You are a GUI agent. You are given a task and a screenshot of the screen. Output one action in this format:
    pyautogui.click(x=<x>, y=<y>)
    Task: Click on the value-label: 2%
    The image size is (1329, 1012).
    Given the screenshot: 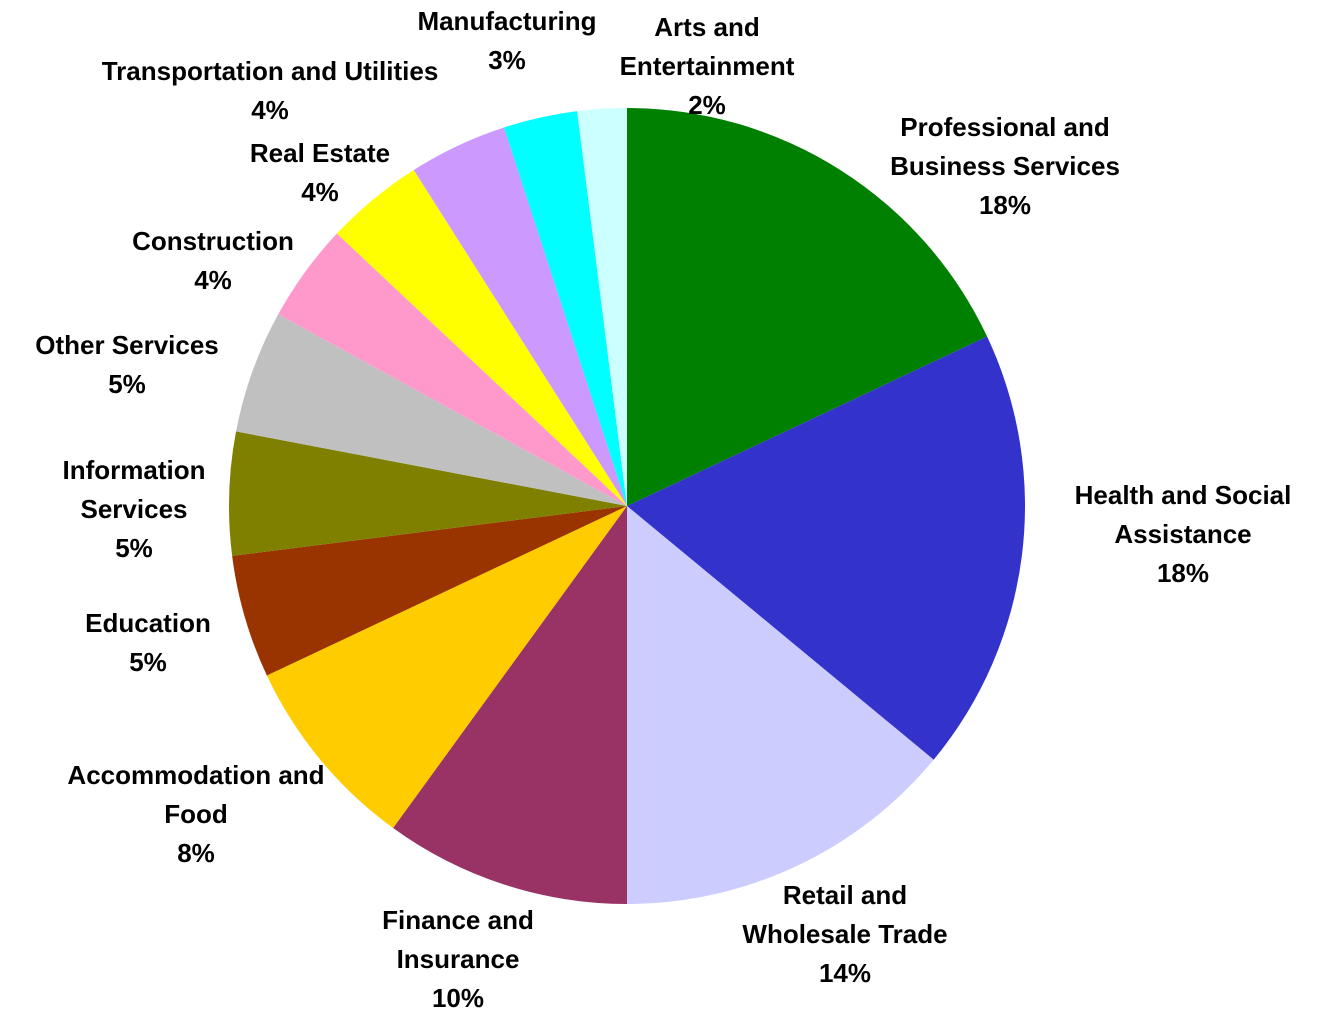 What is the action you would take?
    pyautogui.click(x=707, y=105)
    